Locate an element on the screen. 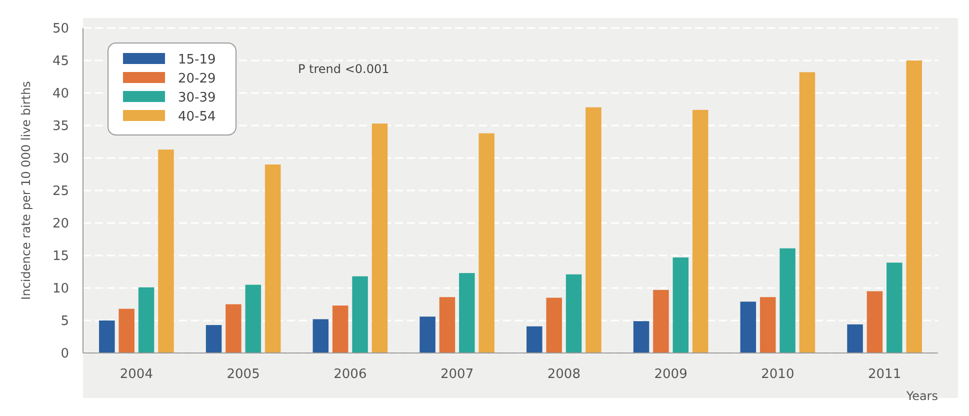 The height and width of the screenshot is (416, 969). y-axis-title: Incidence rate per 10 000 live births is located at coordinates (26, 190).